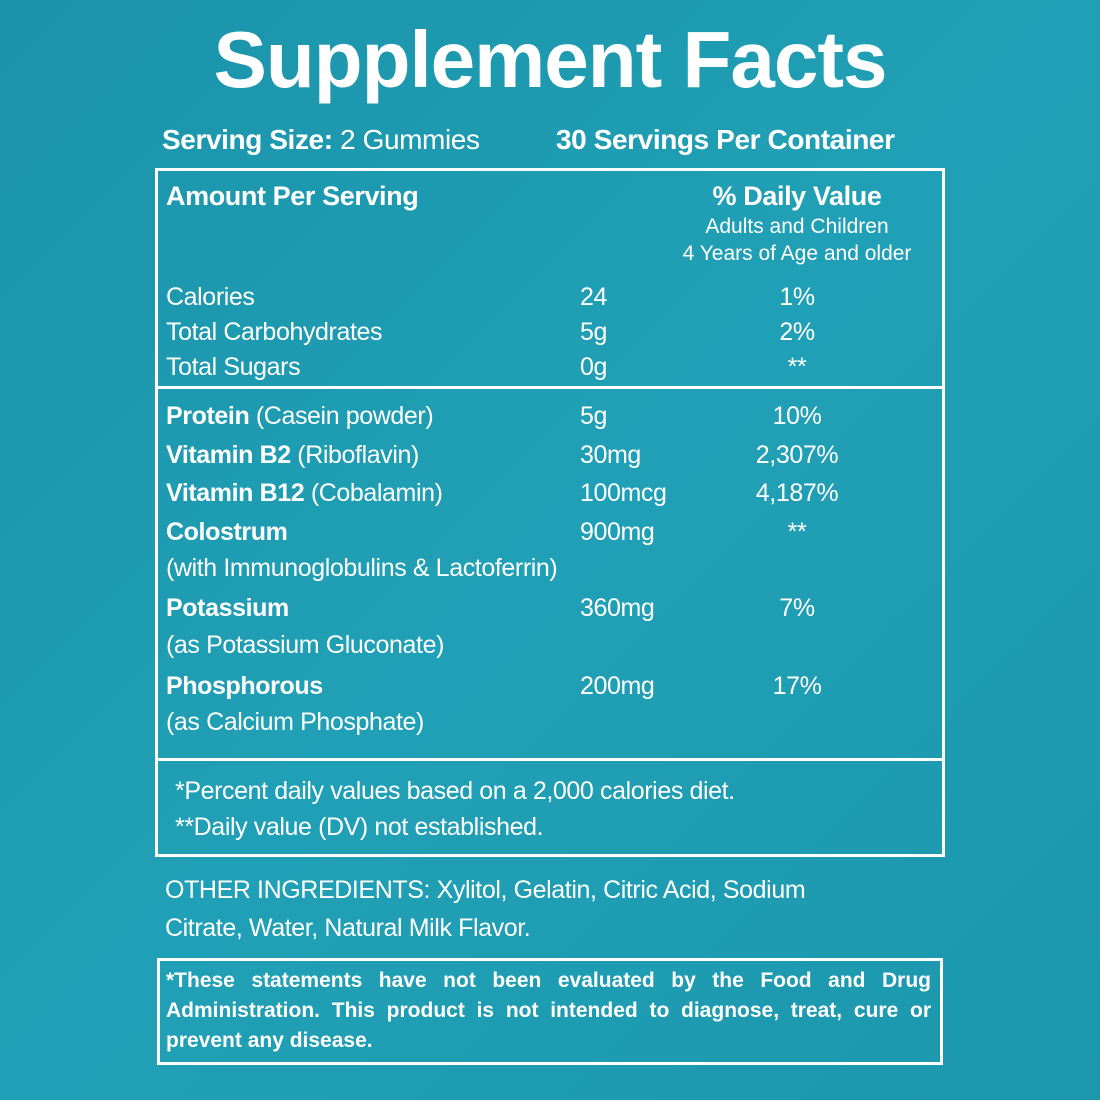 The width and height of the screenshot is (1100, 1100). I want to click on nutrient-amount: 100mcg, so click(623, 493).